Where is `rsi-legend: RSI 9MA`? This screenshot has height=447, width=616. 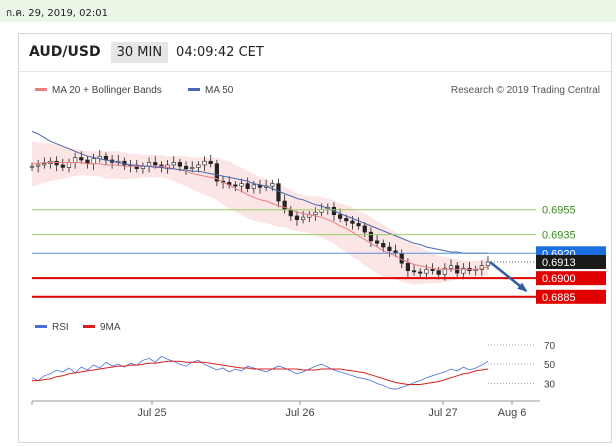
rsi-legend: RSI 9MA is located at coordinates (78, 327).